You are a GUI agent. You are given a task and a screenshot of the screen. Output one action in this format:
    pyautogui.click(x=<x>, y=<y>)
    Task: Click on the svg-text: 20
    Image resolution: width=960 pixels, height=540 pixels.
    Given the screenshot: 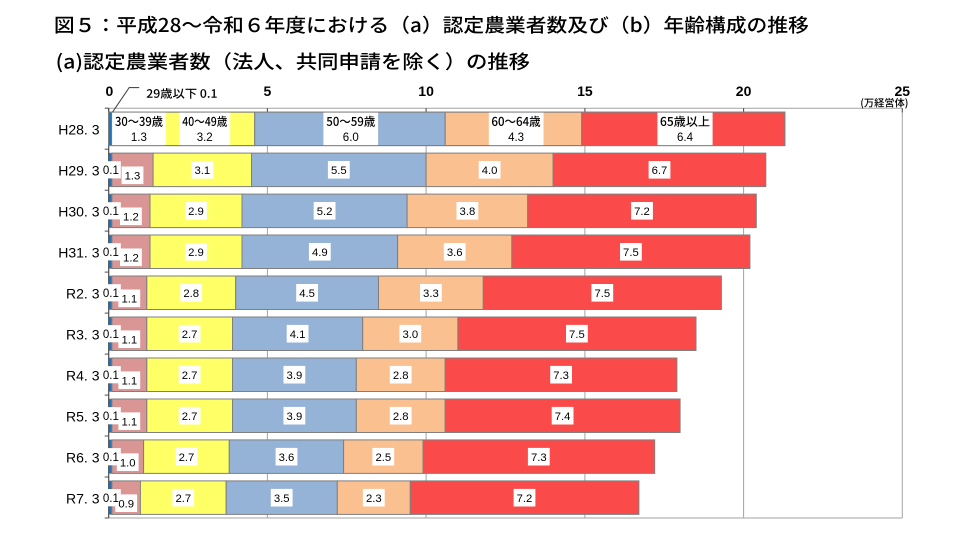 What is the action you would take?
    pyautogui.click(x=744, y=91)
    